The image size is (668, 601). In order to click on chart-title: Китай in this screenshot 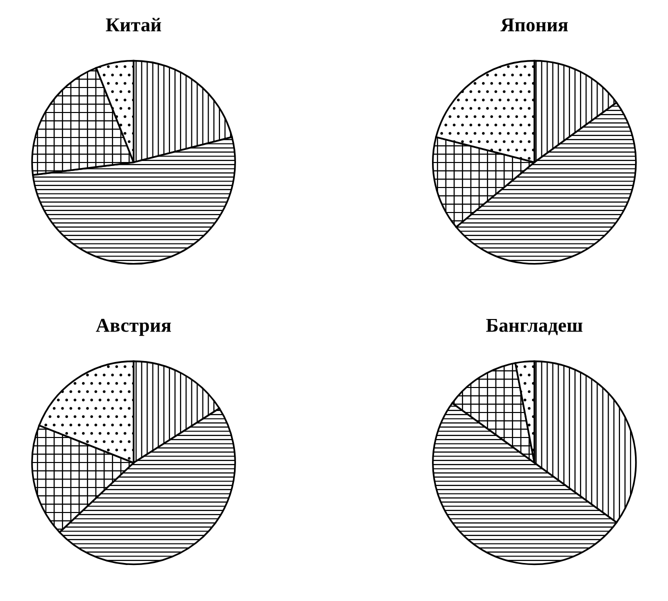, I will do `click(134, 25)`.